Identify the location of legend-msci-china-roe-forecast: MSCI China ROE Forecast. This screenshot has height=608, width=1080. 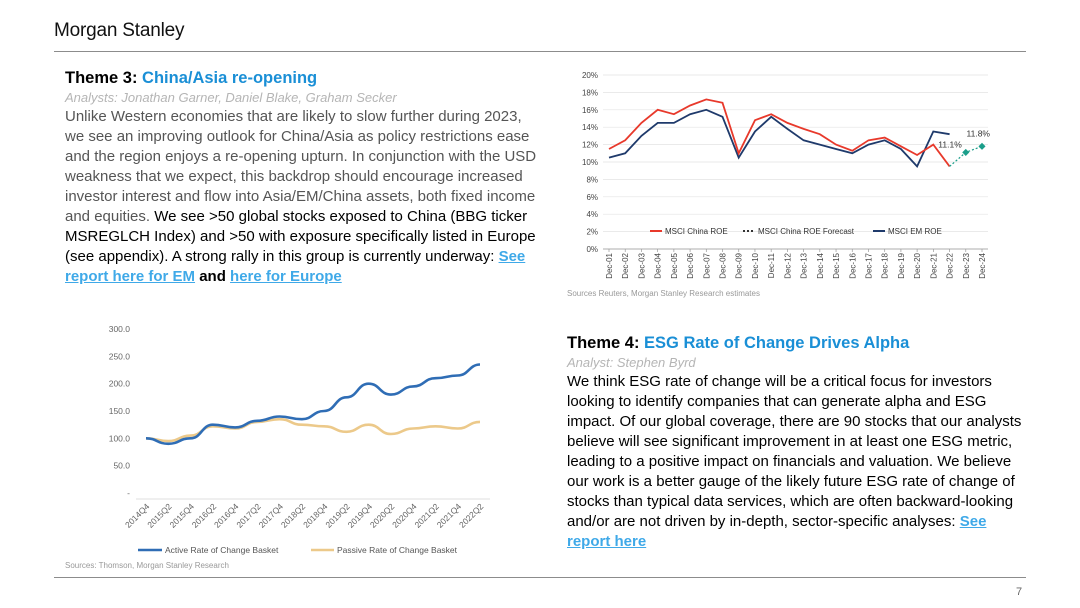
(806, 231).